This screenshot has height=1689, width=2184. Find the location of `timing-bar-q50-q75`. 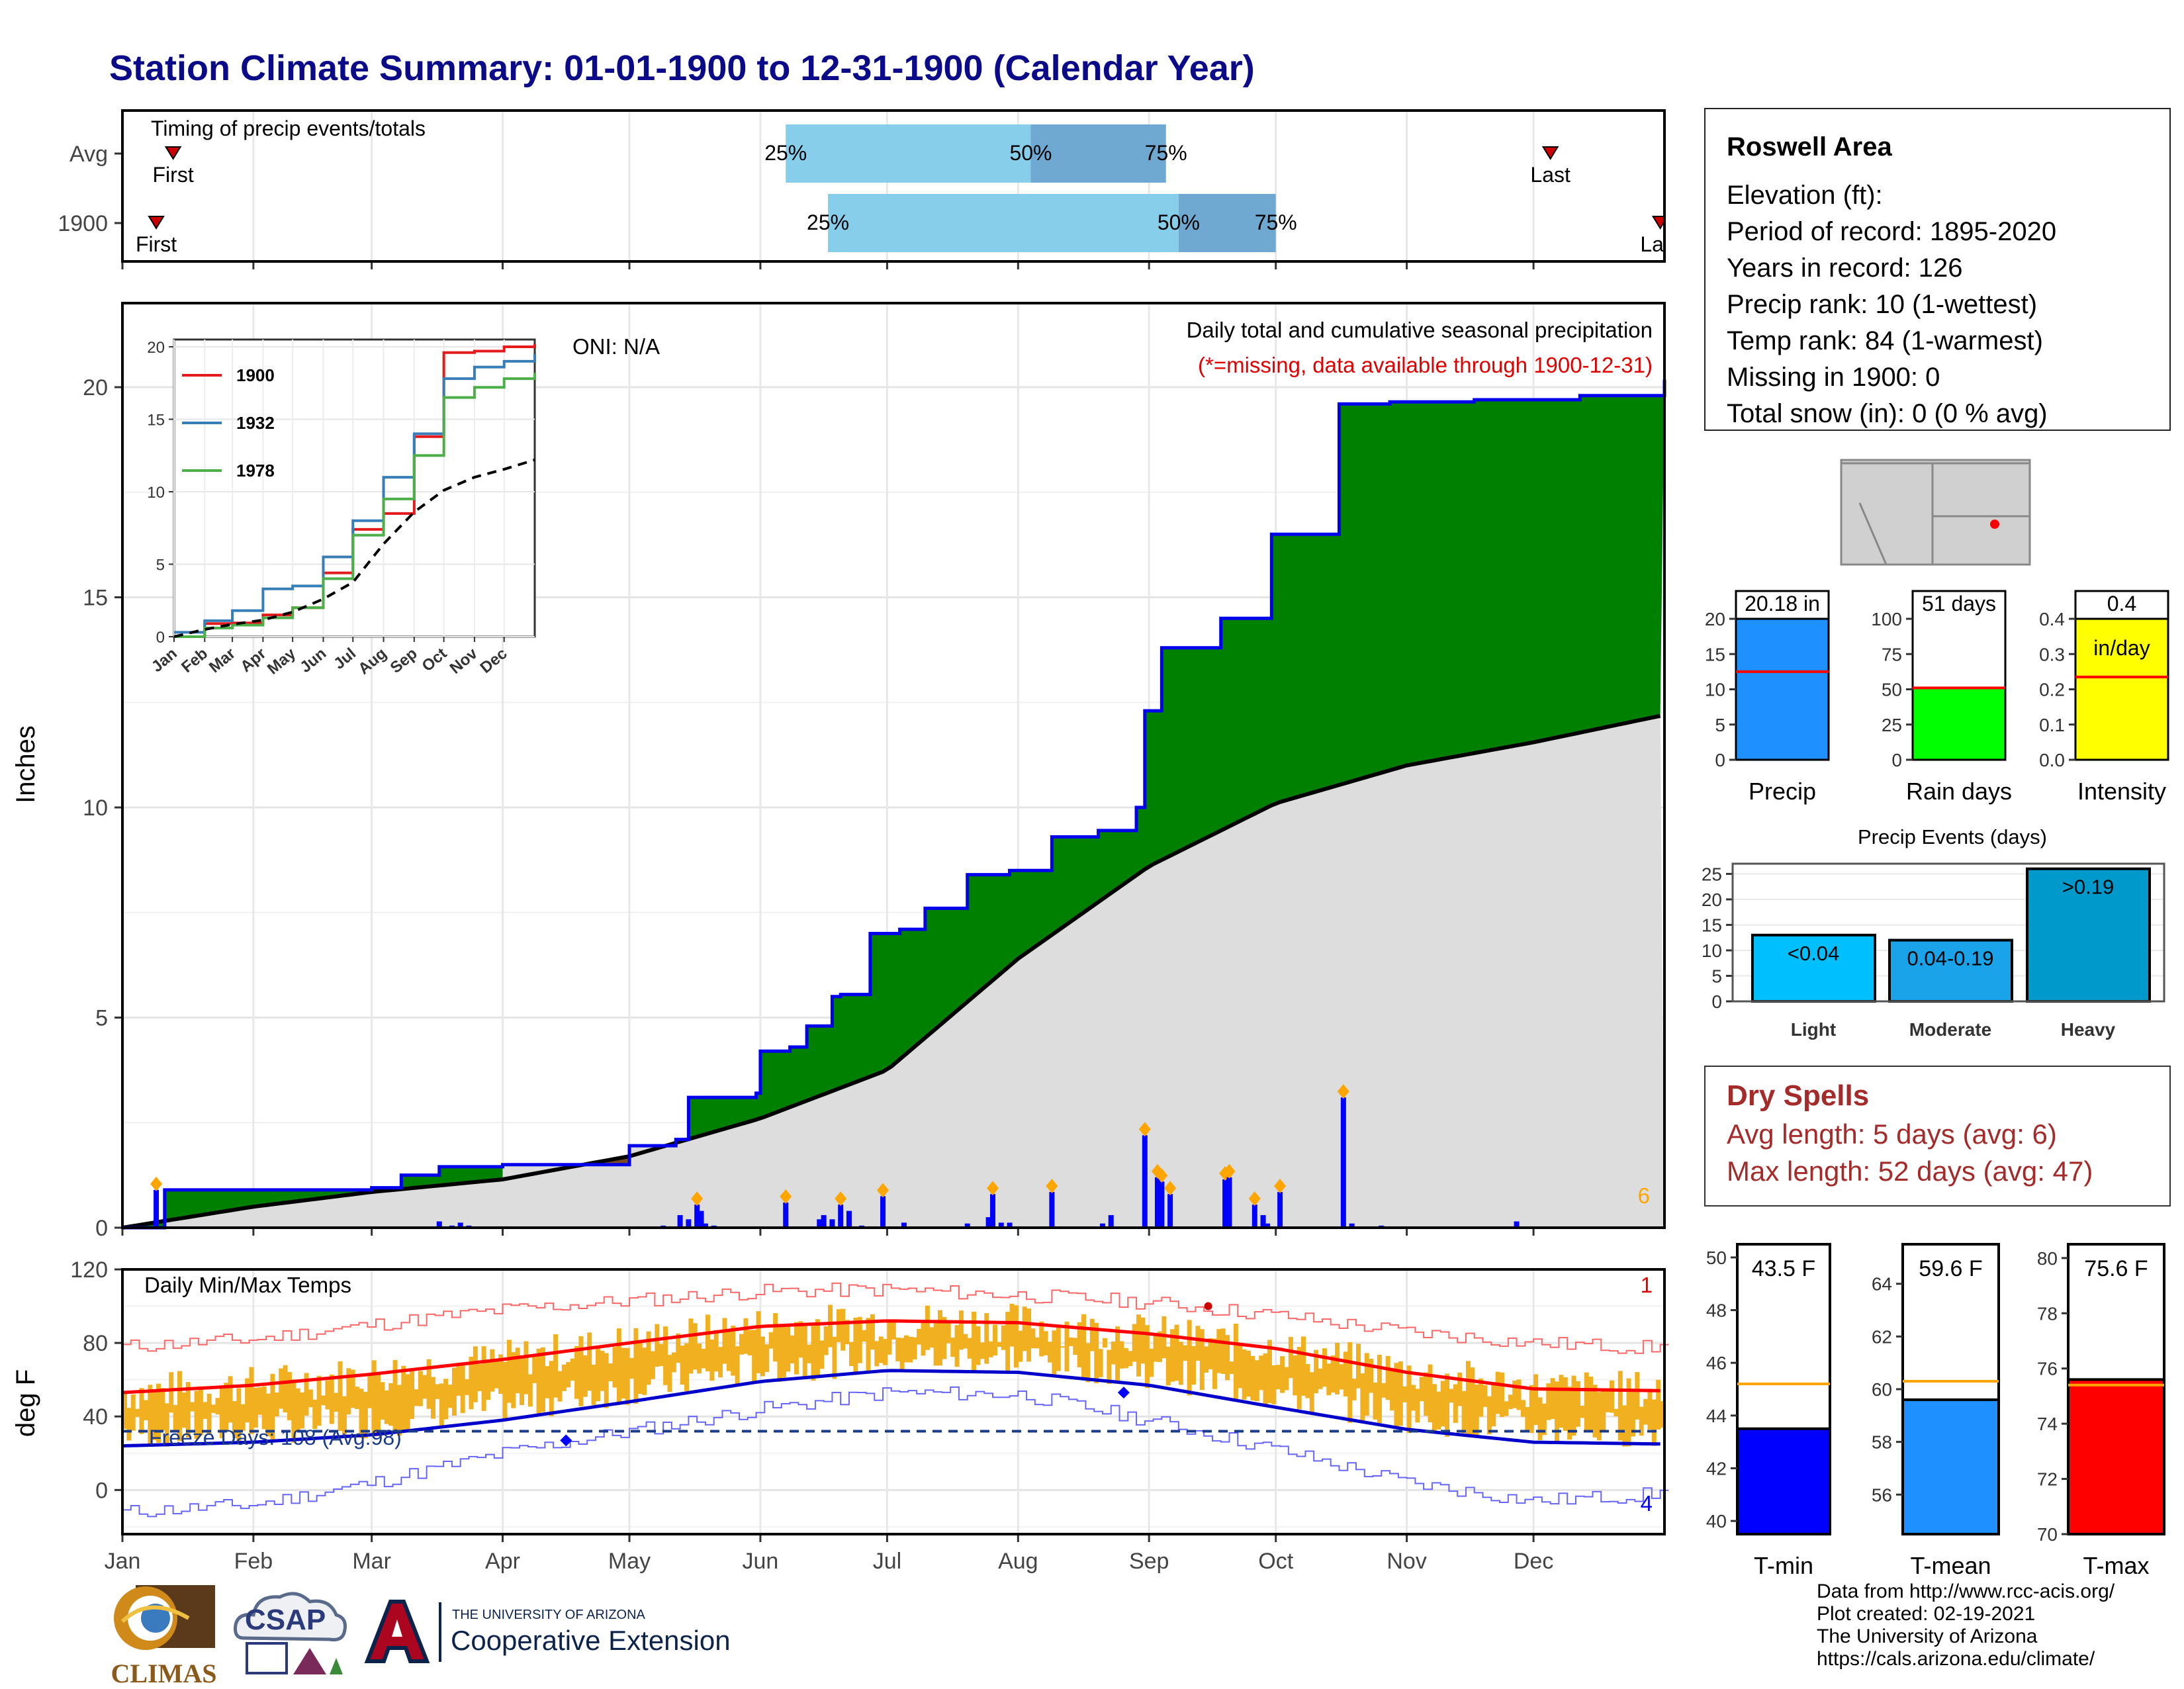

timing-bar-q50-q75 is located at coordinates (1227, 223).